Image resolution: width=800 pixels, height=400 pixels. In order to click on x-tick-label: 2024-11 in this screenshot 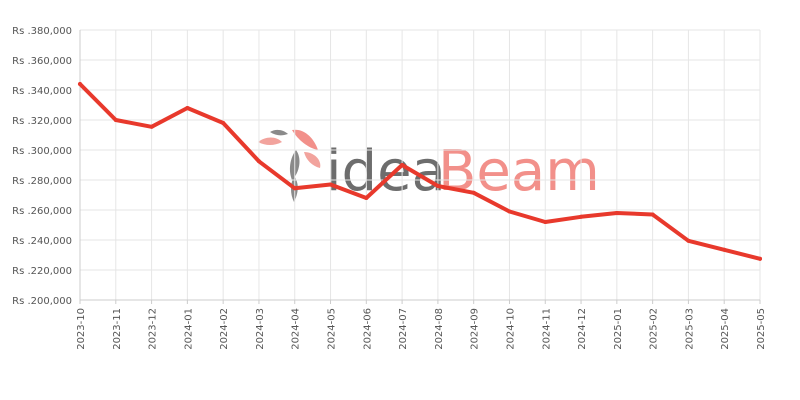, I will do `click(546, 329)`.